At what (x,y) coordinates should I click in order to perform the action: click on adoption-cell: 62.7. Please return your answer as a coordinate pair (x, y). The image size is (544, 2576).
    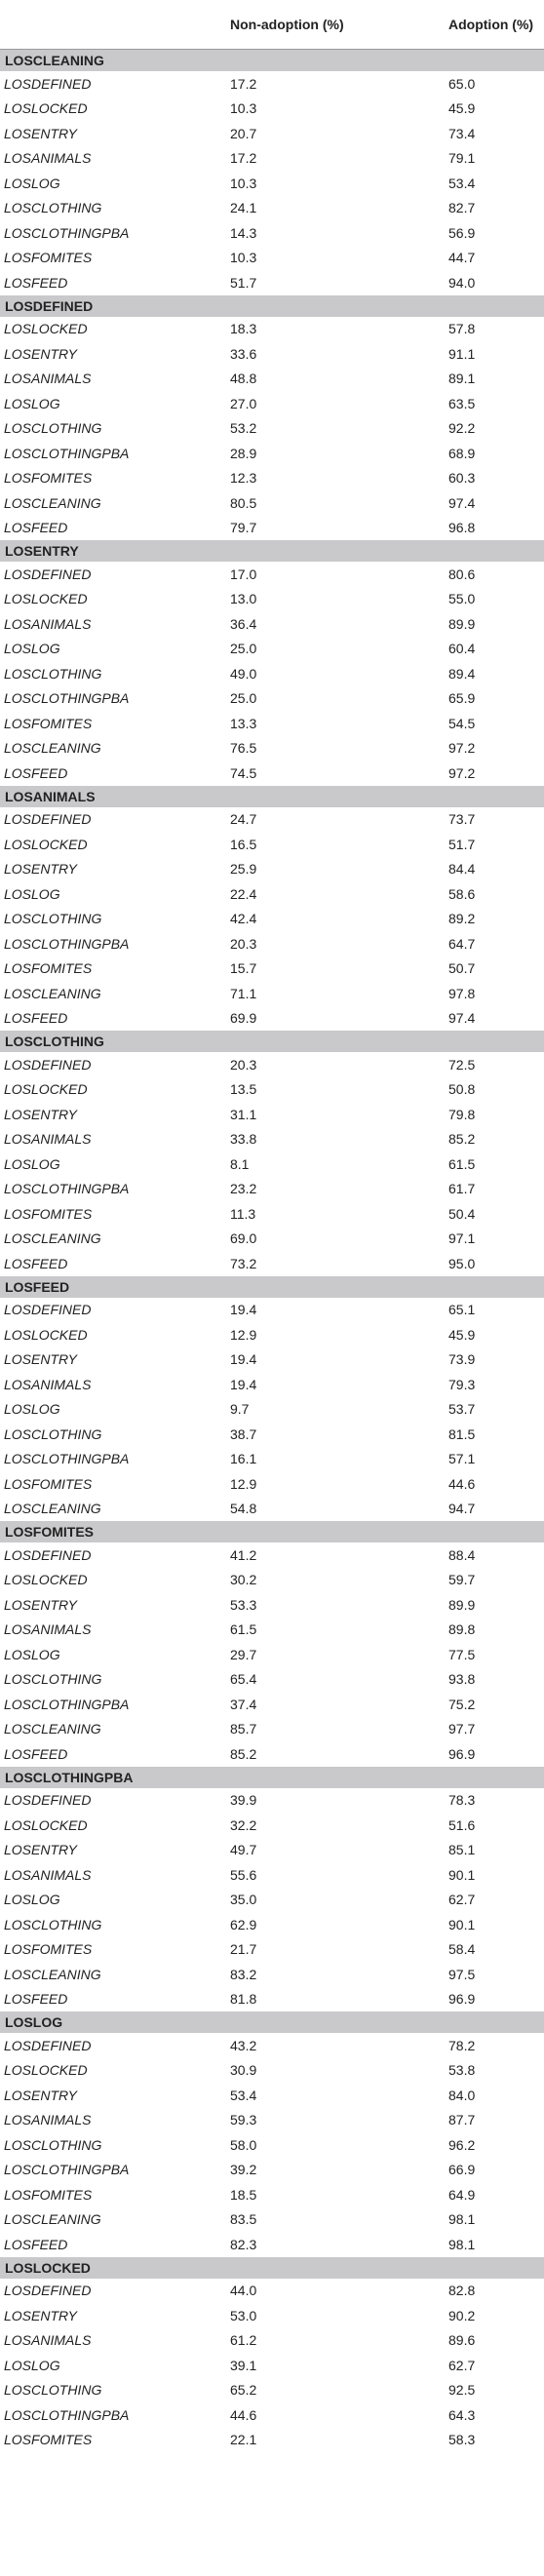
    Looking at the image, I should click on (462, 1900).